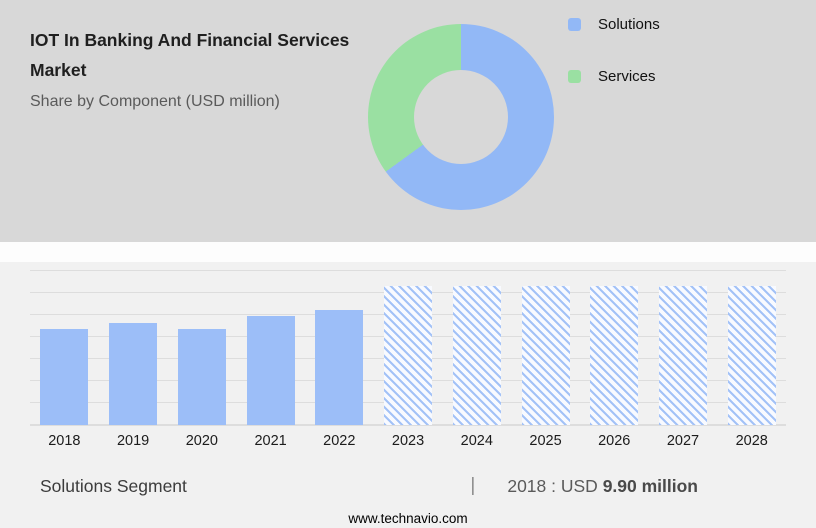 The height and width of the screenshot is (528, 816). I want to click on bar-column-2025, so click(545, 347).